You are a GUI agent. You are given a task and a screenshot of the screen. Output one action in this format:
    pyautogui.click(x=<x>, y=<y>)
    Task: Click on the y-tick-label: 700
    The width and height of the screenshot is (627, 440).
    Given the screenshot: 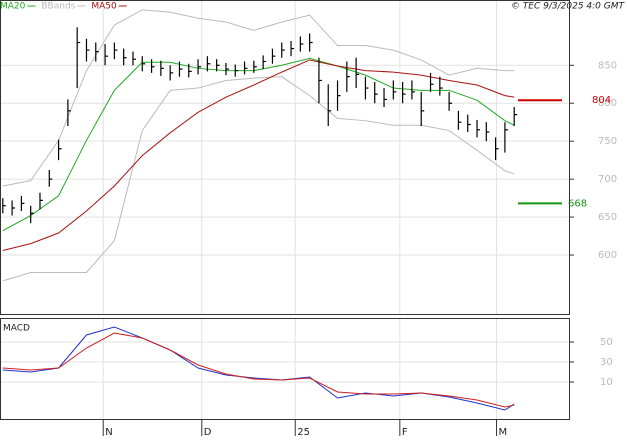 What is the action you would take?
    pyautogui.click(x=607, y=179)
    